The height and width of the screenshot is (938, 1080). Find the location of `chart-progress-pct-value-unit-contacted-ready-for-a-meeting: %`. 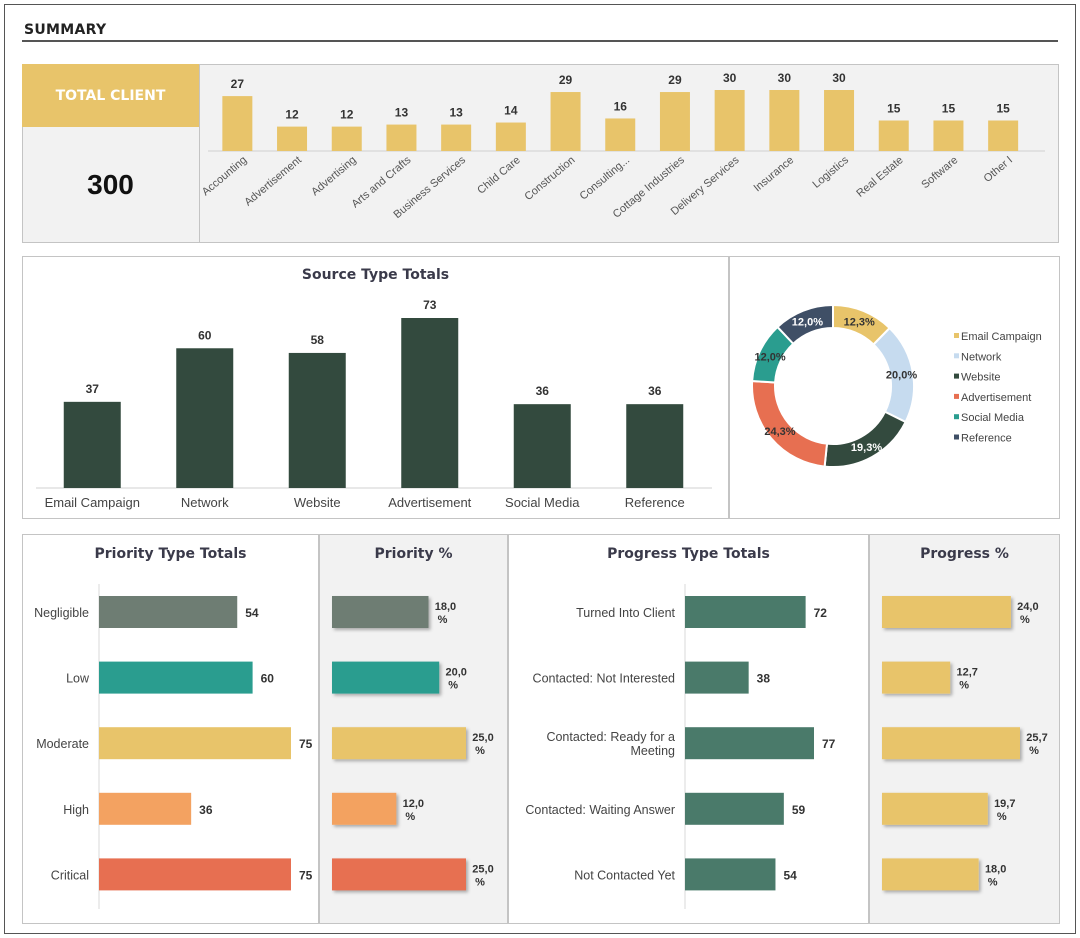

chart-progress-pct-value-unit-contacted-ready-for-a-meeting: % is located at coordinates (1034, 751).